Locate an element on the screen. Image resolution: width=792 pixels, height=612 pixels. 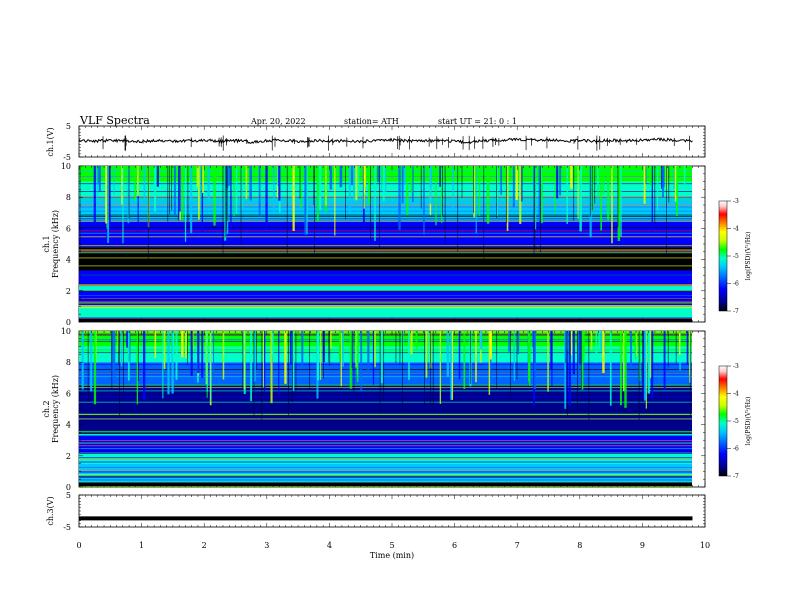
ch3-voltage-axis-label: ch.3(V) is located at coordinates (50, 510).